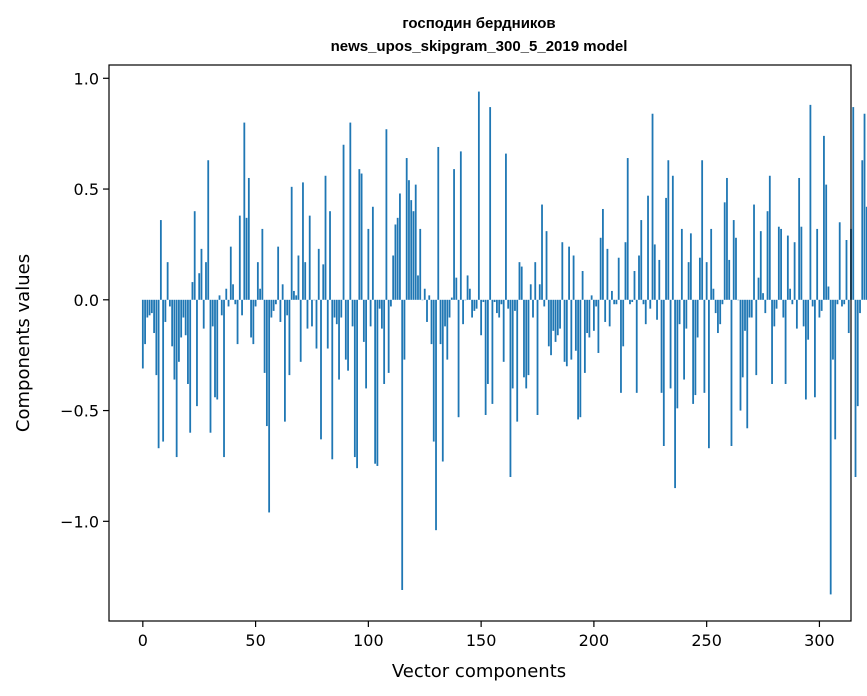 The height and width of the screenshot is (696, 867). I want to click on x-axis-label: Vector components, so click(479, 671).